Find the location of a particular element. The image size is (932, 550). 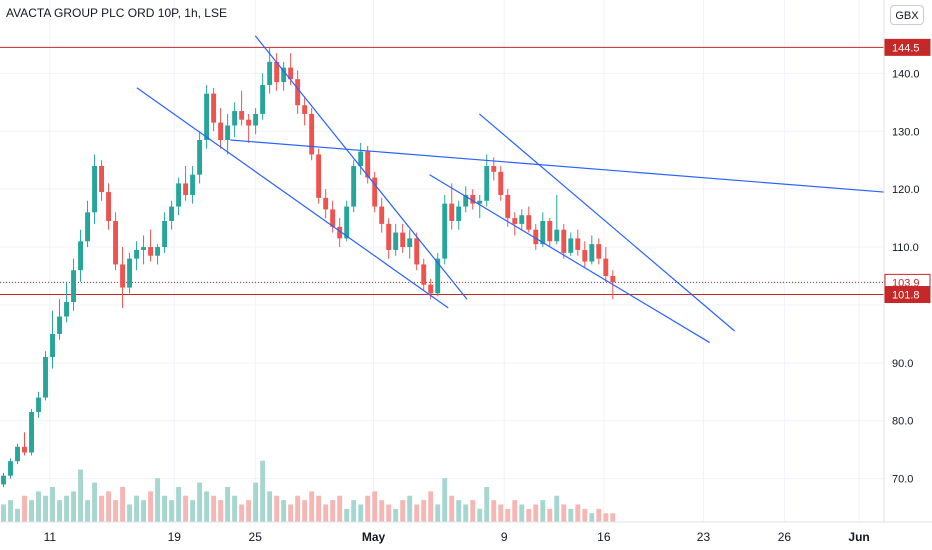

symbol-title: AVACTA GROUP PLC ORD 10P, 1h, LSE is located at coordinates (116, 13).